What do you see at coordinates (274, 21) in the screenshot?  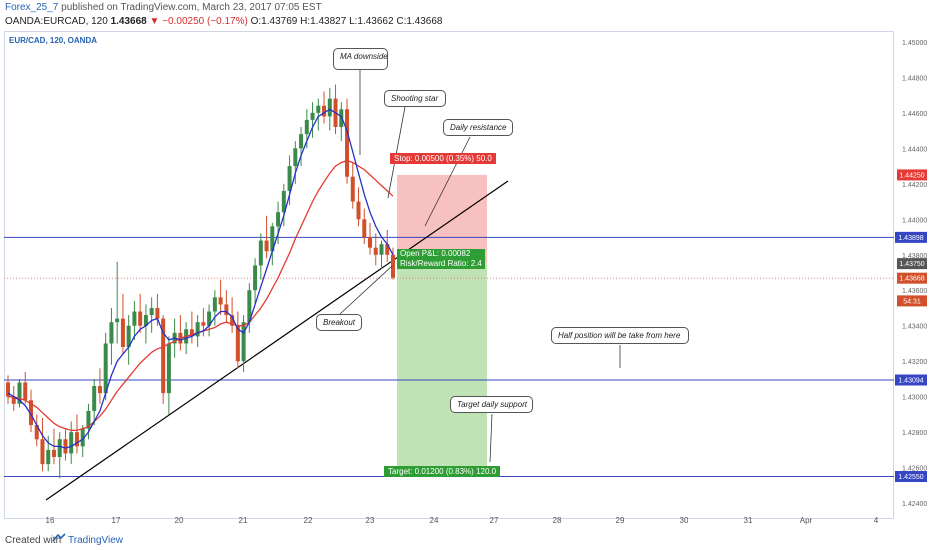 I see `open-value: O:1.43769` at bounding box center [274, 21].